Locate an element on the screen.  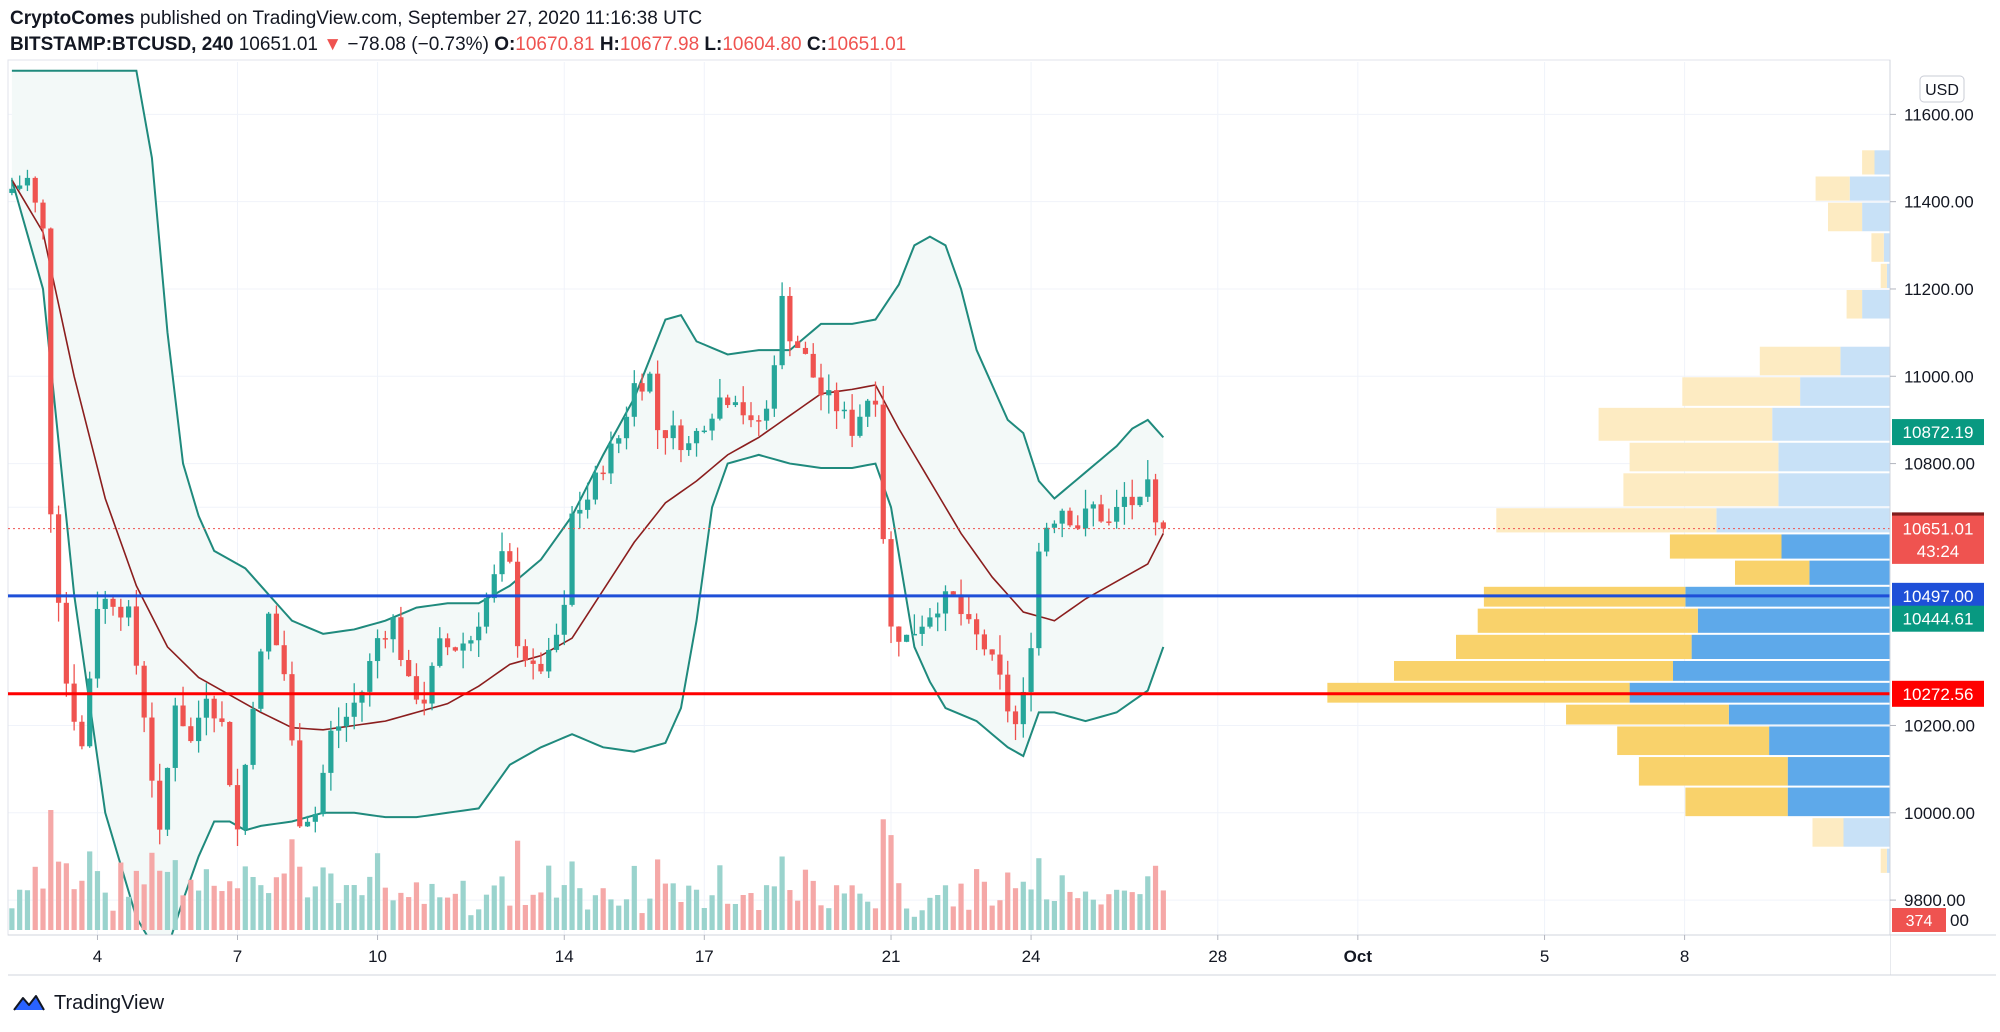
price-tick-label-1: 11400.00 is located at coordinates (1939, 202).